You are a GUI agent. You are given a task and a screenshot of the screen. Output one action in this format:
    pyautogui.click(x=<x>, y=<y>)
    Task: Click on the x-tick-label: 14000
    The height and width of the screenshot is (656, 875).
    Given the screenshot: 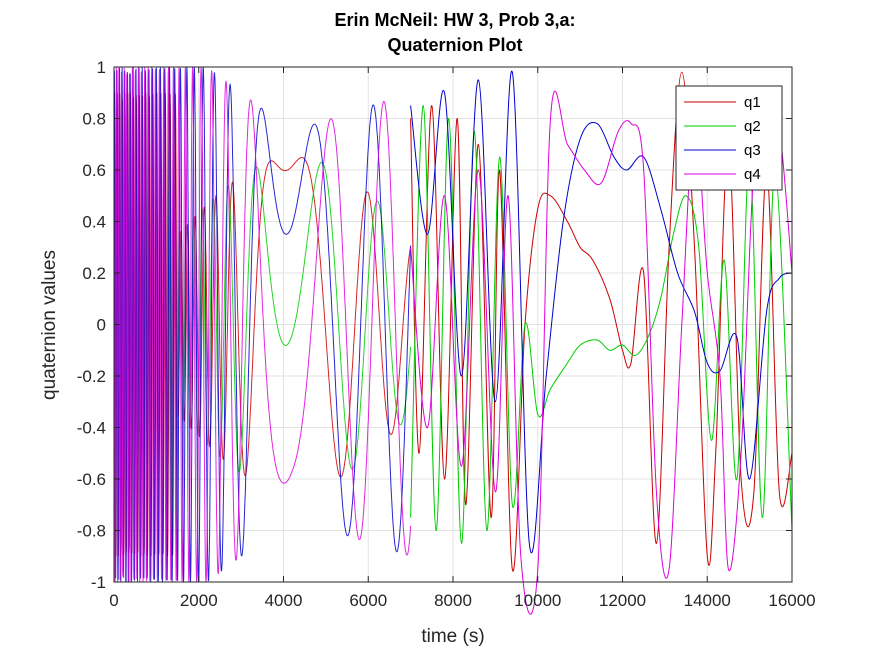 What is the action you would take?
    pyautogui.click(x=707, y=600)
    